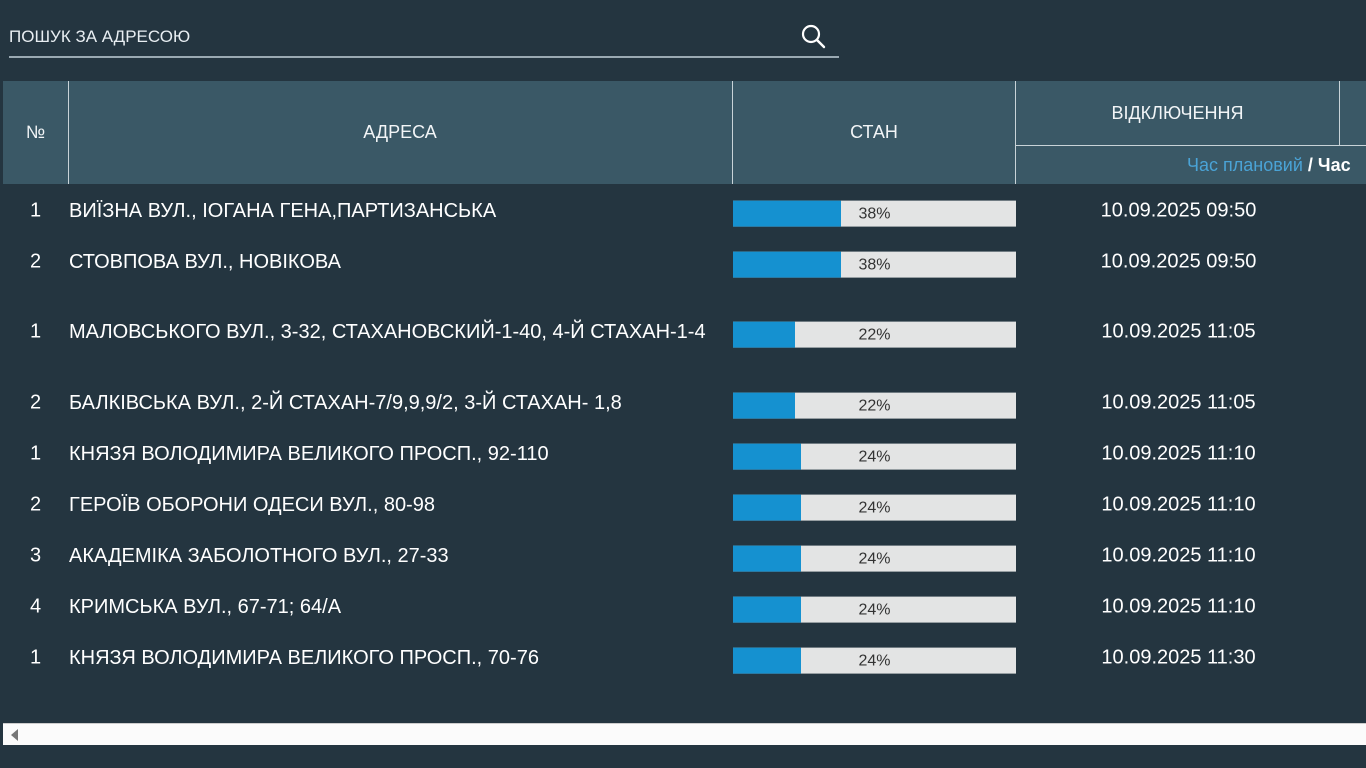 The height and width of the screenshot is (768, 1366). Describe the element at coordinates (304, 657) in the screenshot. I see `row-address: КНЯЗЯ ВОЛОДИМИРА ВЕЛИКОГО ПРОСП., 70-76` at that location.